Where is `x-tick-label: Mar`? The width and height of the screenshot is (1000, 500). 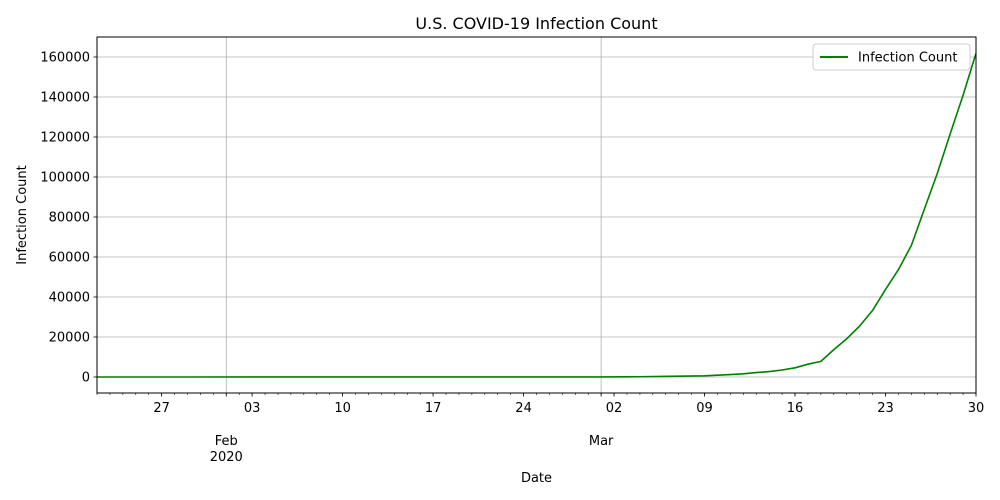
x-tick-label: Mar is located at coordinates (601, 441).